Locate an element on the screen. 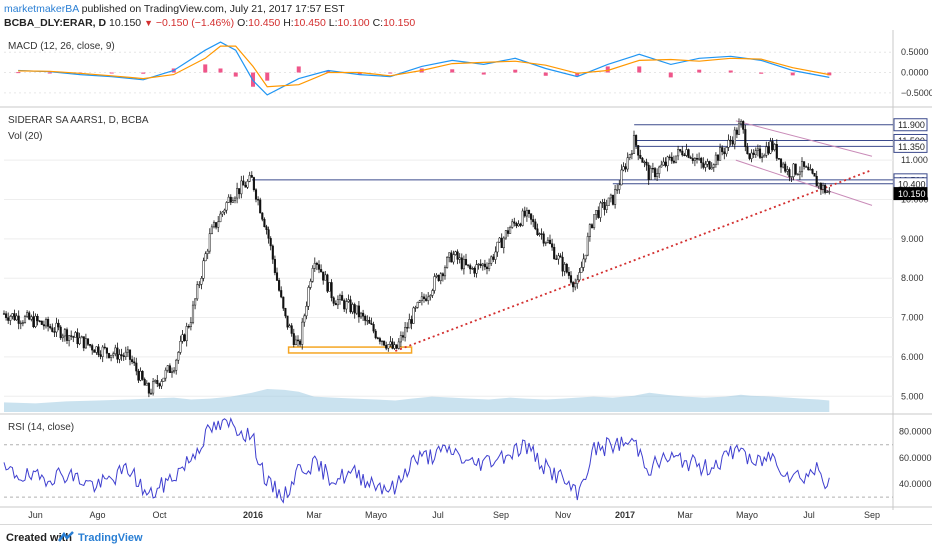 This screenshot has height=551, width=932. time-axis-label: 2017 is located at coordinates (625, 515).